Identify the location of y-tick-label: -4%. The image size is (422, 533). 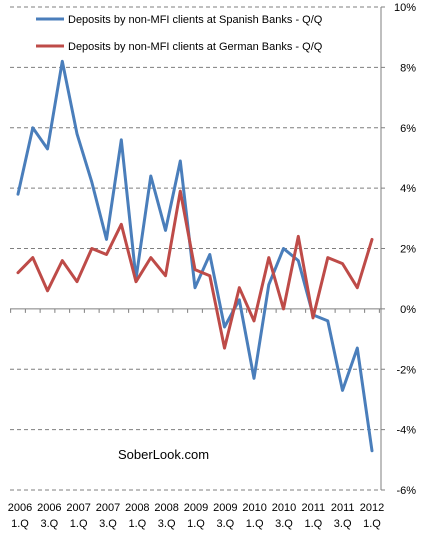
(406, 431).